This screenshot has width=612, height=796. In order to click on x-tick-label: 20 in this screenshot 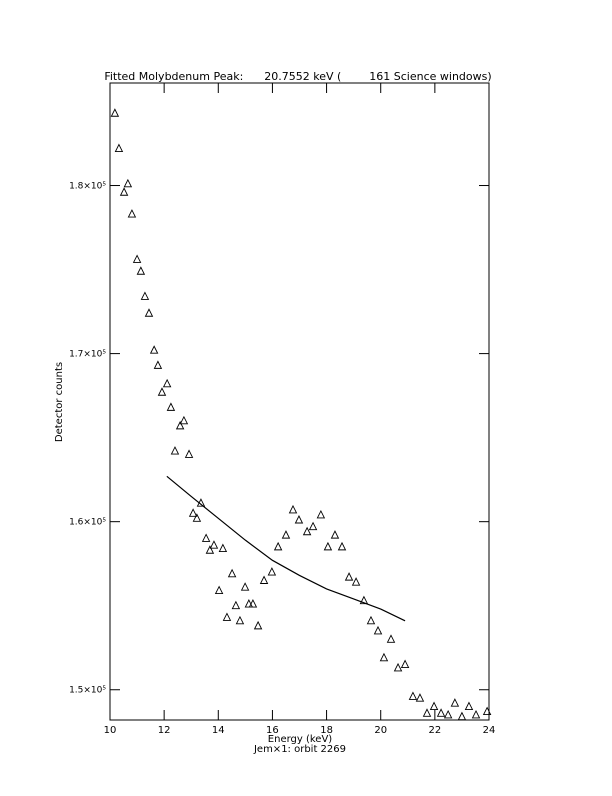, I will do `click(380, 730)`.